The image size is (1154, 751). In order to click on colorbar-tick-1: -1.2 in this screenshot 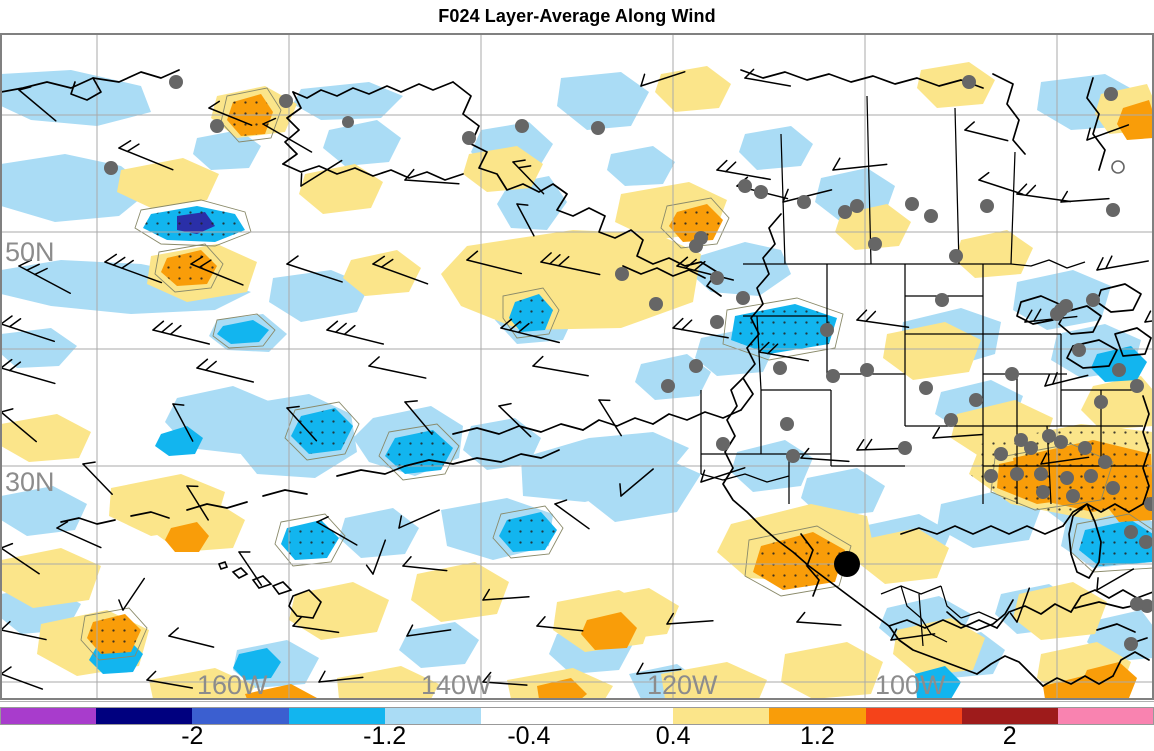, I will do `click(385, 736)`.